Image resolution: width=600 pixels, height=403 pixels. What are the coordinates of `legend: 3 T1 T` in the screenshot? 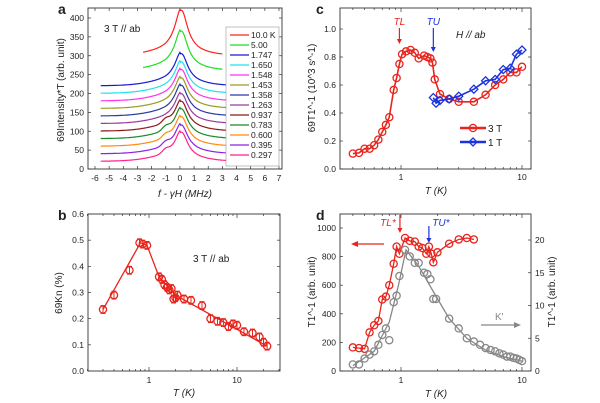 It's located at (481, 136).